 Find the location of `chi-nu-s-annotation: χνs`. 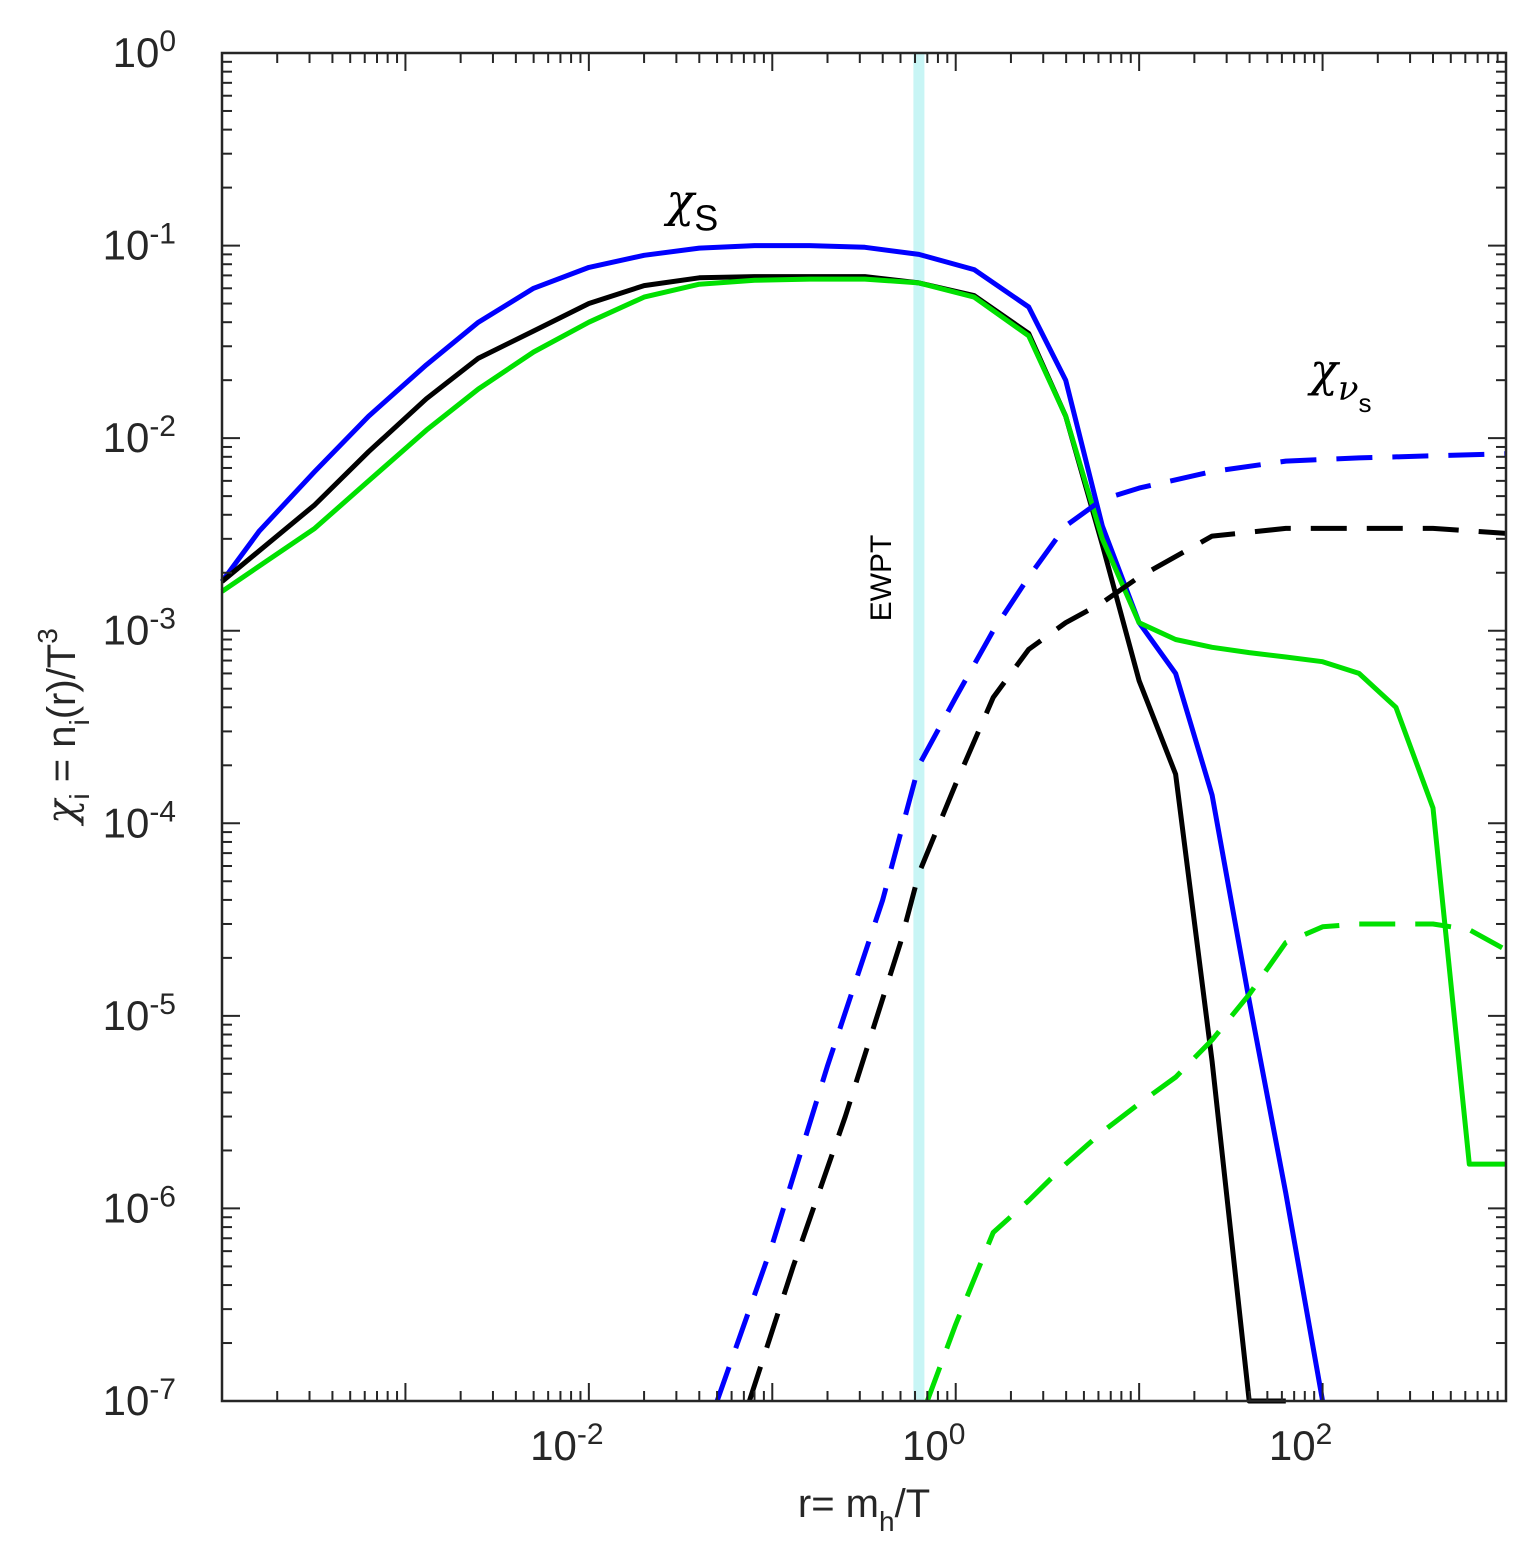

chi-nu-s-annotation: χνs is located at coordinates (1339, 380).